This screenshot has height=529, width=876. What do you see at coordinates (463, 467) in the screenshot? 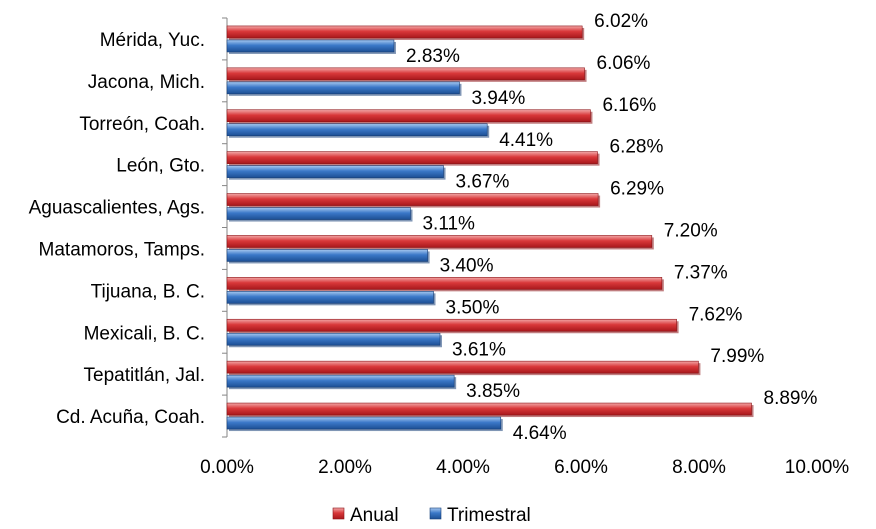
I see `x-tick-label: 4.00%` at bounding box center [463, 467].